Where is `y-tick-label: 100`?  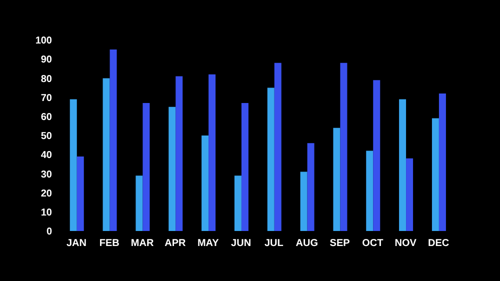 y-tick-label: 100 is located at coordinates (43, 41).